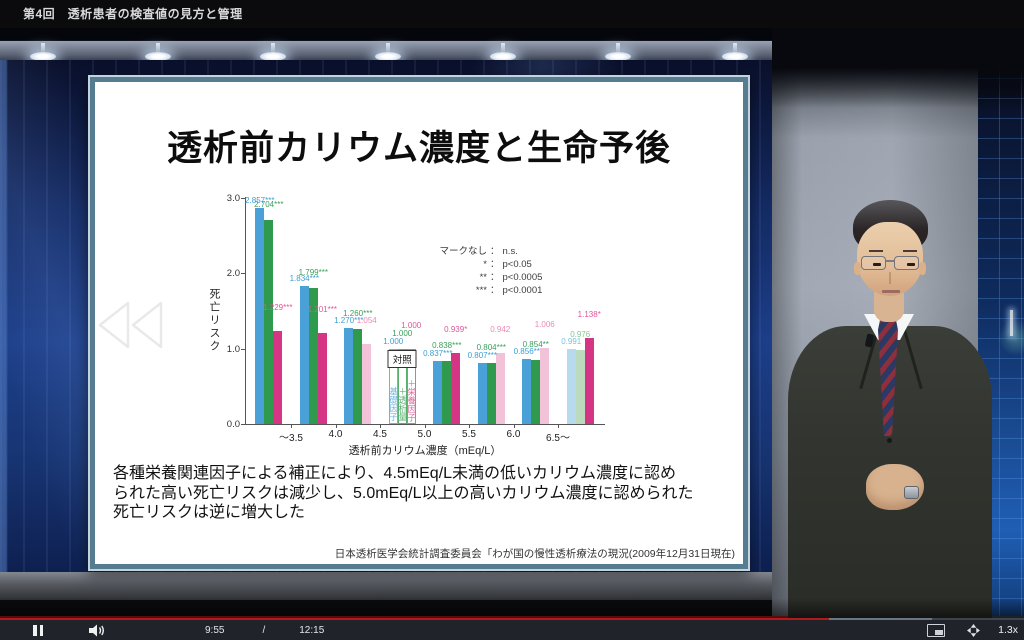 The image size is (1024, 640). I want to click on legend-row: **： p<0.0005, so click(511, 277).